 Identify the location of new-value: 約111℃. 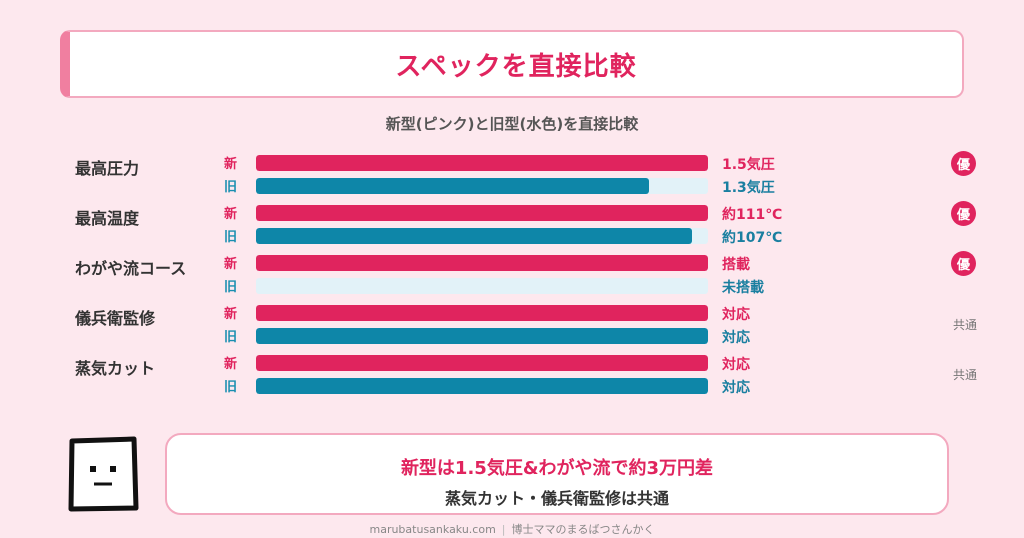
(752, 214).